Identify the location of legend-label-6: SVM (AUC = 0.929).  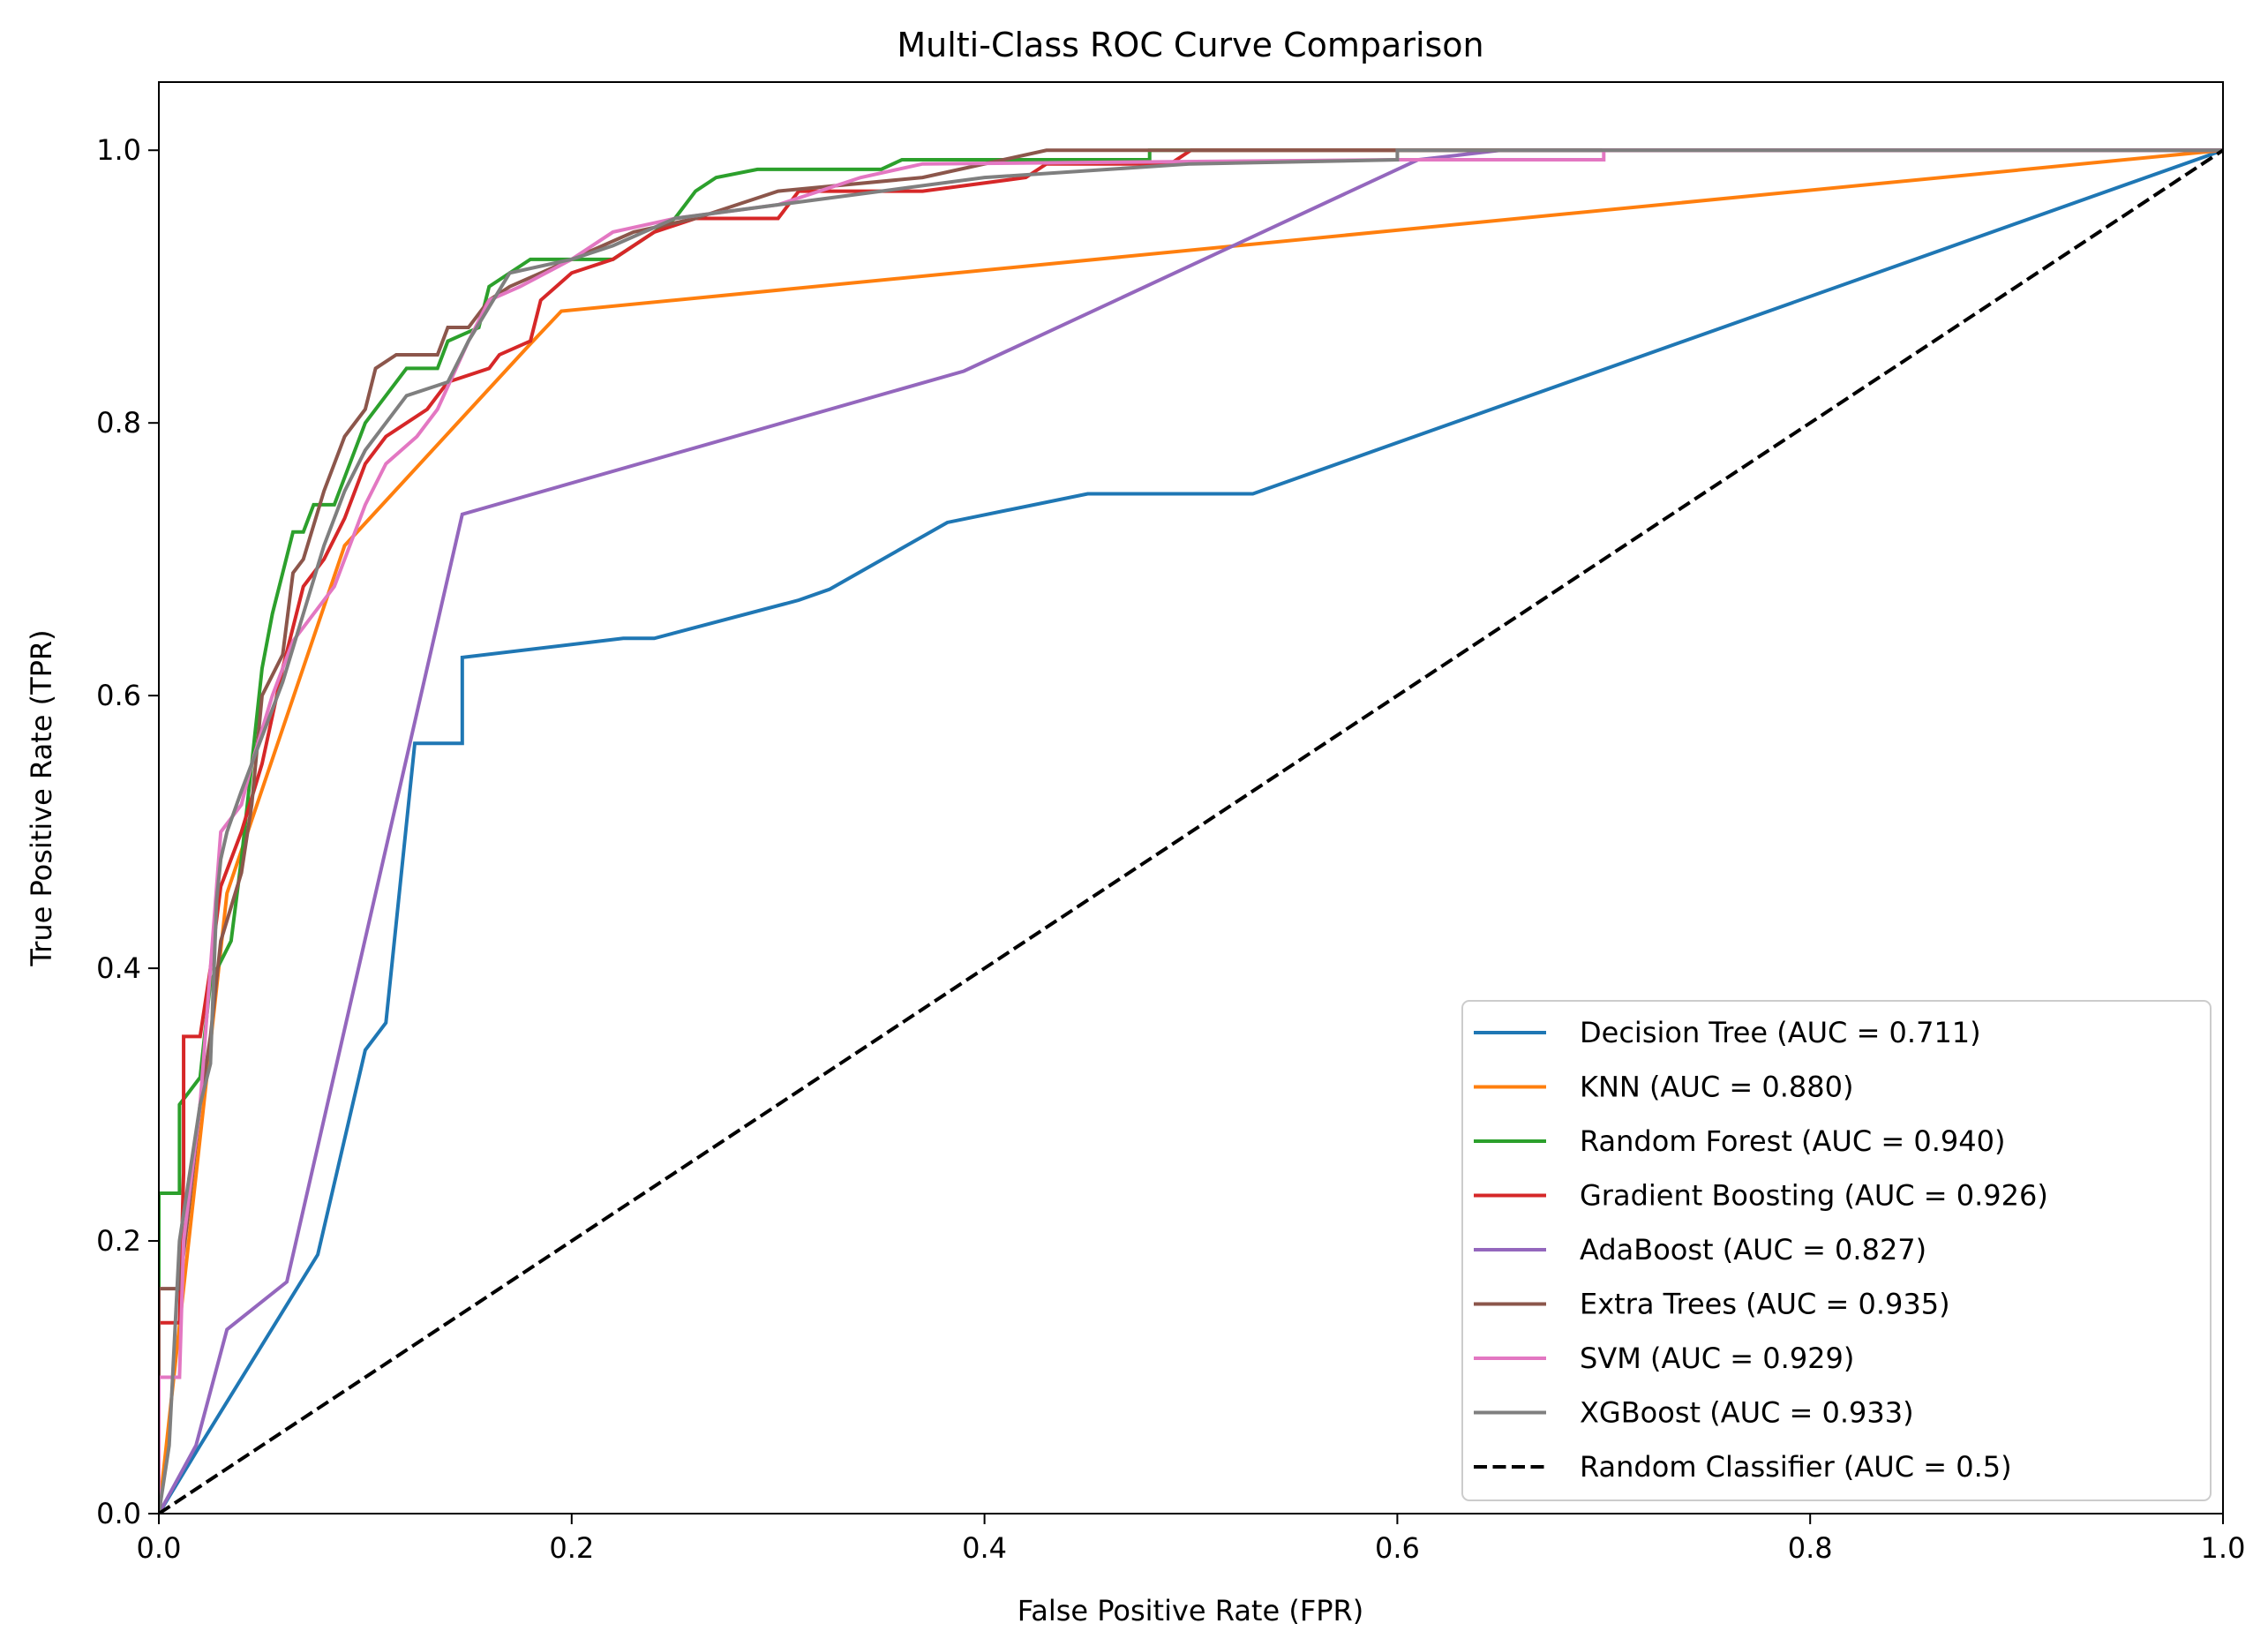
(1717, 1358).